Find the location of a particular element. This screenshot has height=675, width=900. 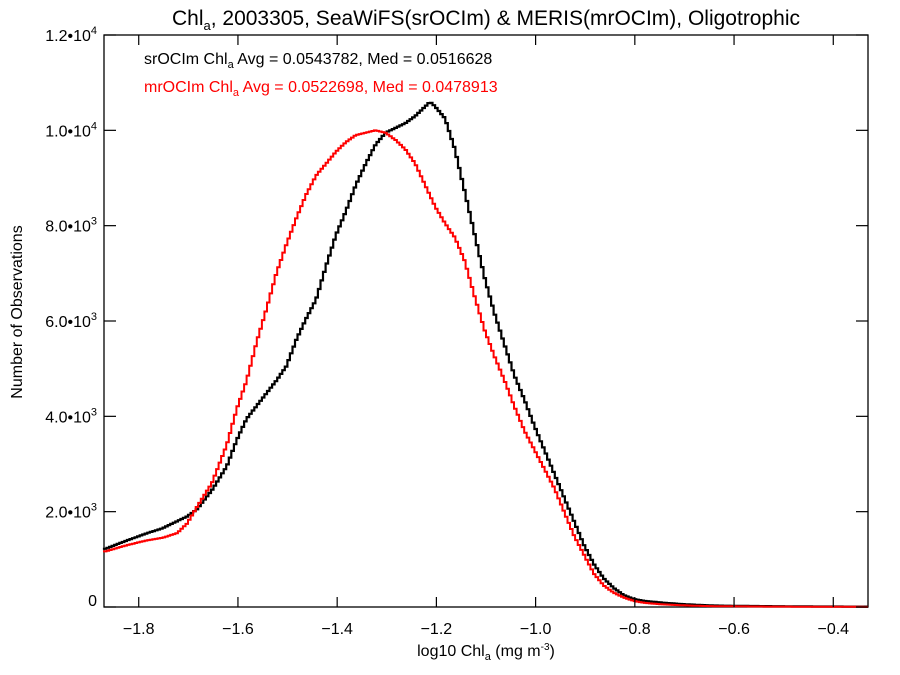

y-tick-label: 0 is located at coordinates (92, 601).